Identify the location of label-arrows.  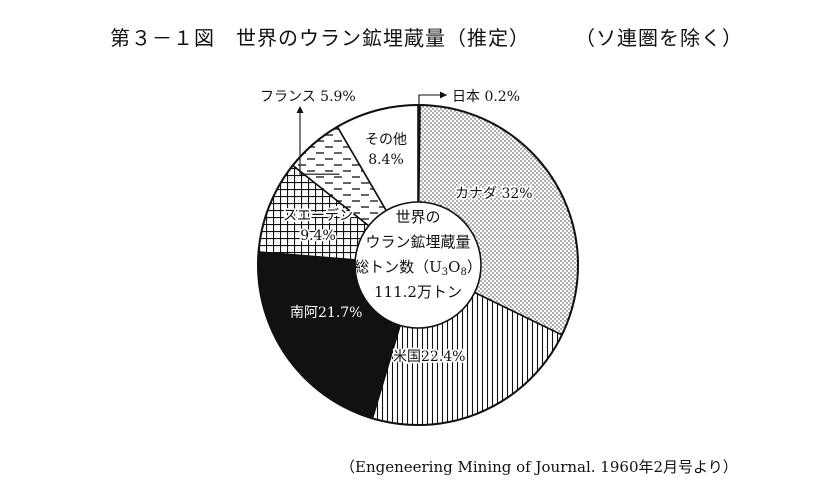
(371, 133).